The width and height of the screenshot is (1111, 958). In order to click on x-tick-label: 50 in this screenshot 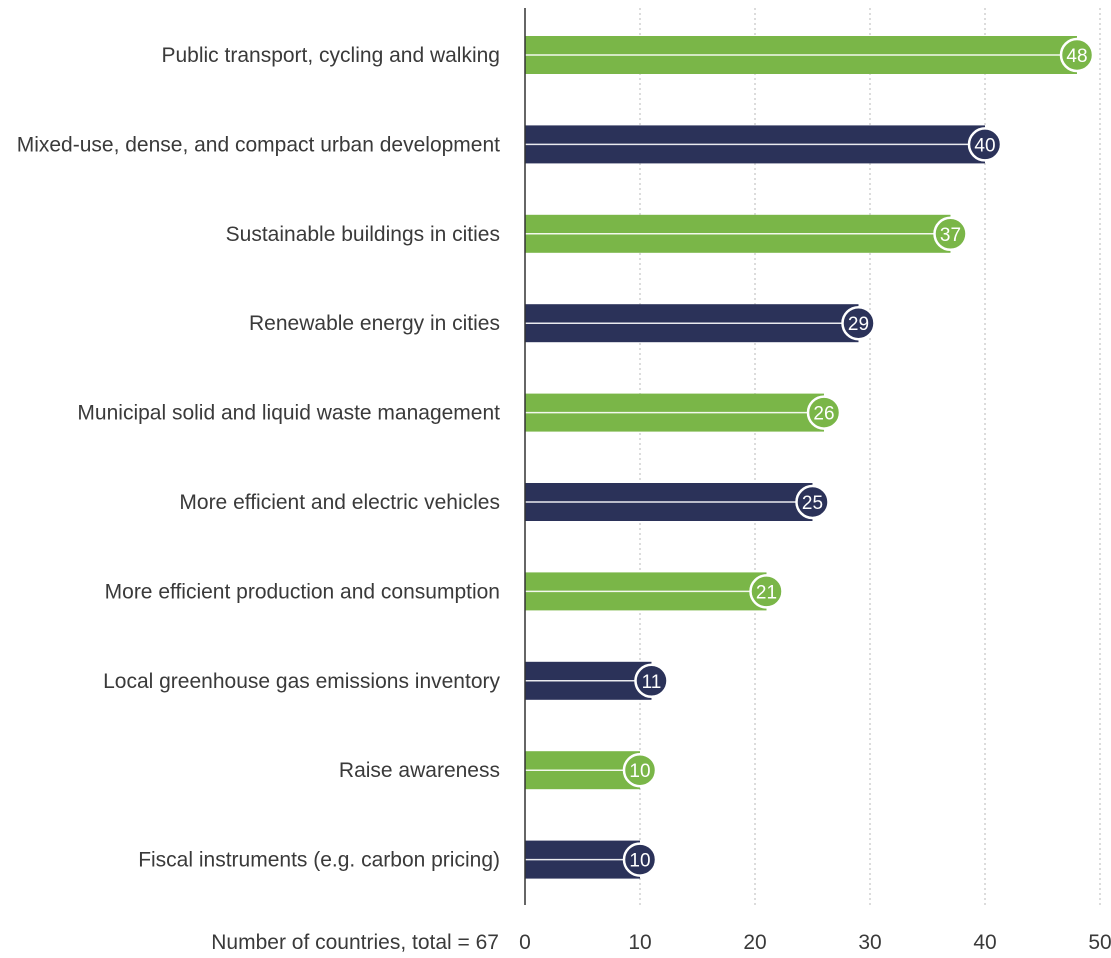, I will do `click(1099, 942)`.